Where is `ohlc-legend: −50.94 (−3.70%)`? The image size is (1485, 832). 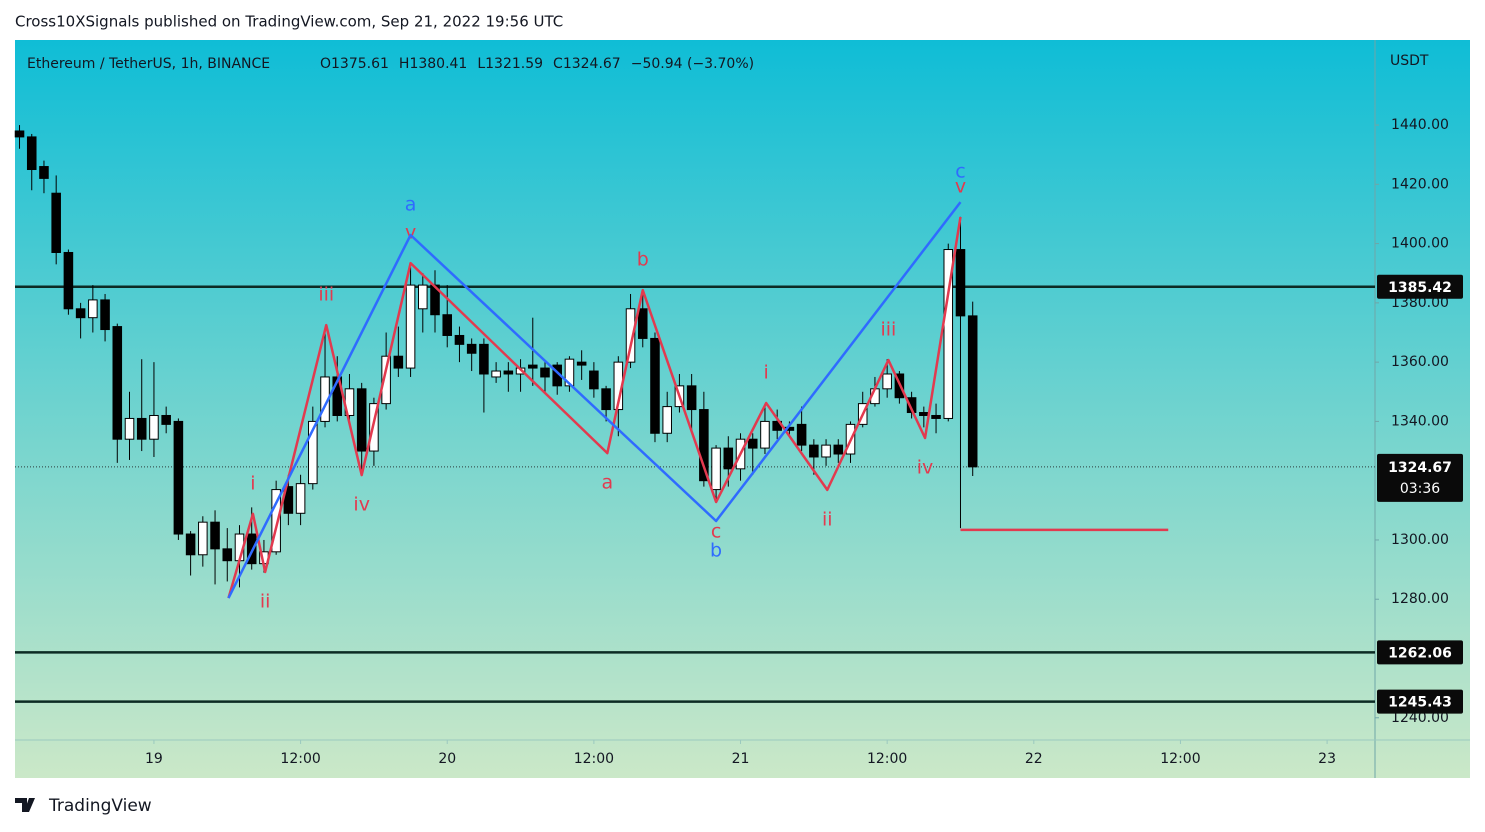
ohlc-legend: −50.94 (−3.70%) is located at coordinates (692, 64).